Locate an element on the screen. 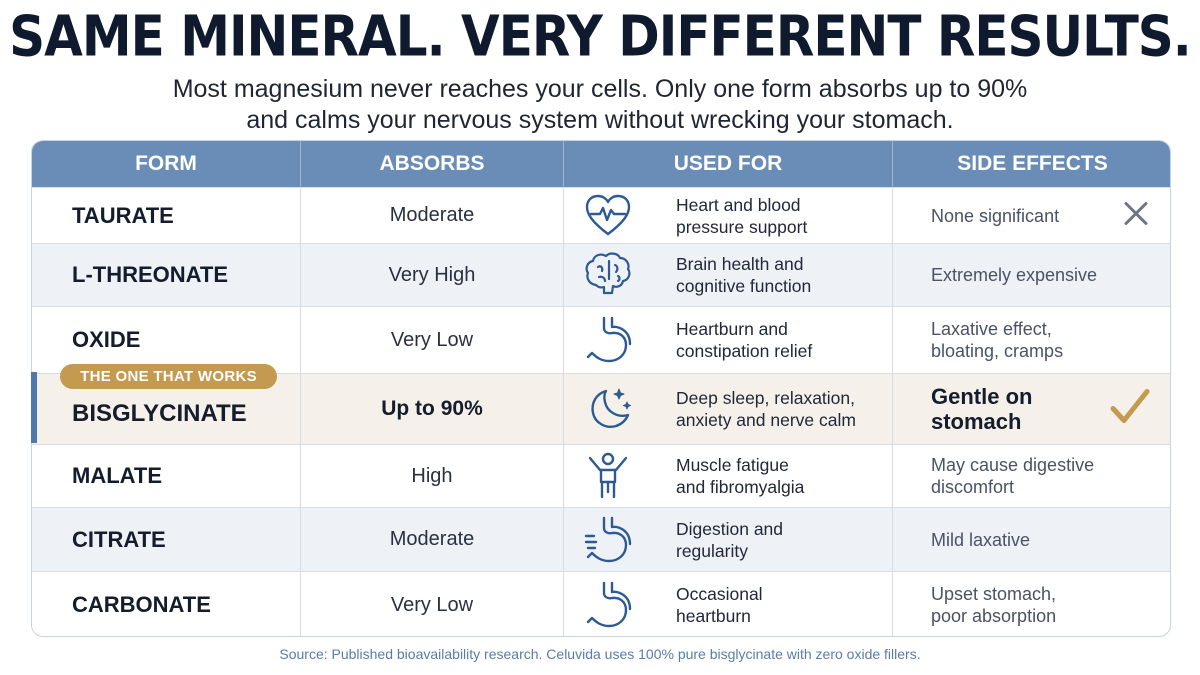 The height and width of the screenshot is (675, 1200). absorption-value: Very High is located at coordinates (432, 275).